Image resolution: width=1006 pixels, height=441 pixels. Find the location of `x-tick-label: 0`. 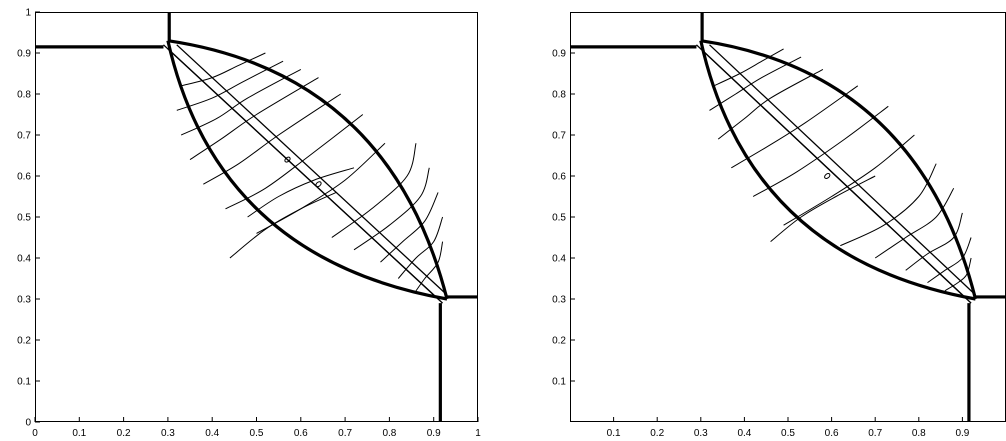

x-tick-label: 0 is located at coordinates (35, 433).